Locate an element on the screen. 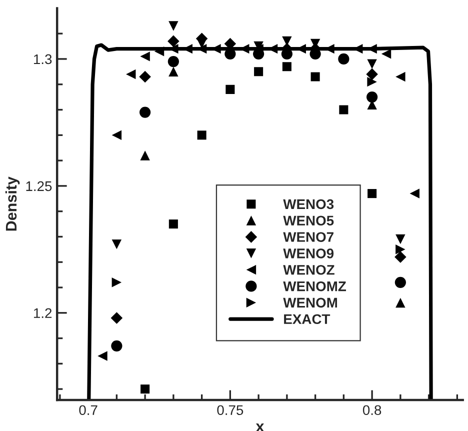 The height and width of the screenshot is (431, 468). legend-label: WENO5 is located at coordinates (308, 221).